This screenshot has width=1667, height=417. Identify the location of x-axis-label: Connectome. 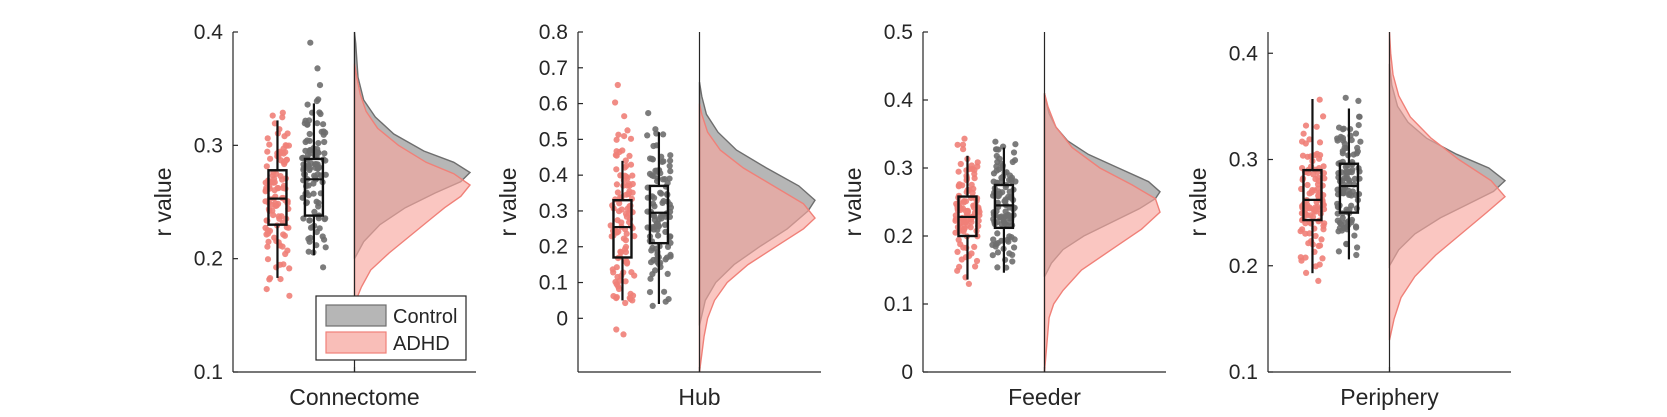
(354, 397).